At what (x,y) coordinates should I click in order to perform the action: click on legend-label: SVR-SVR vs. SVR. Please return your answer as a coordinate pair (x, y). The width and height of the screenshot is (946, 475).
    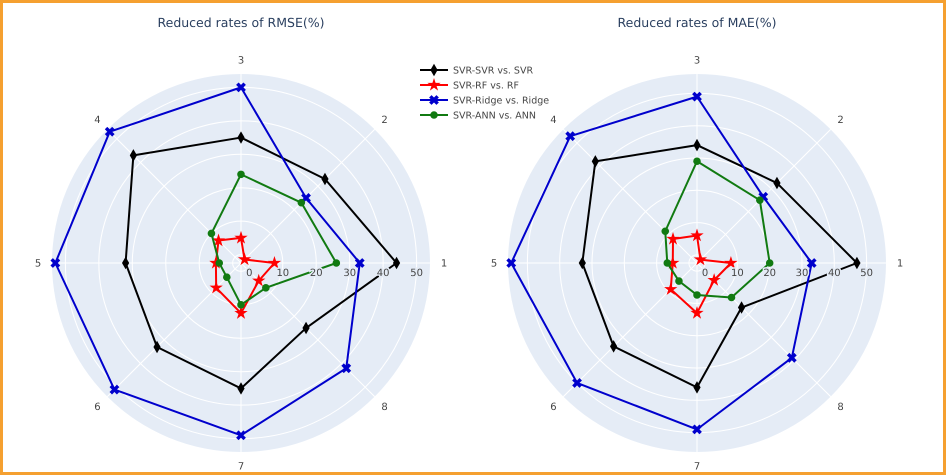
    Looking at the image, I should click on (493, 70).